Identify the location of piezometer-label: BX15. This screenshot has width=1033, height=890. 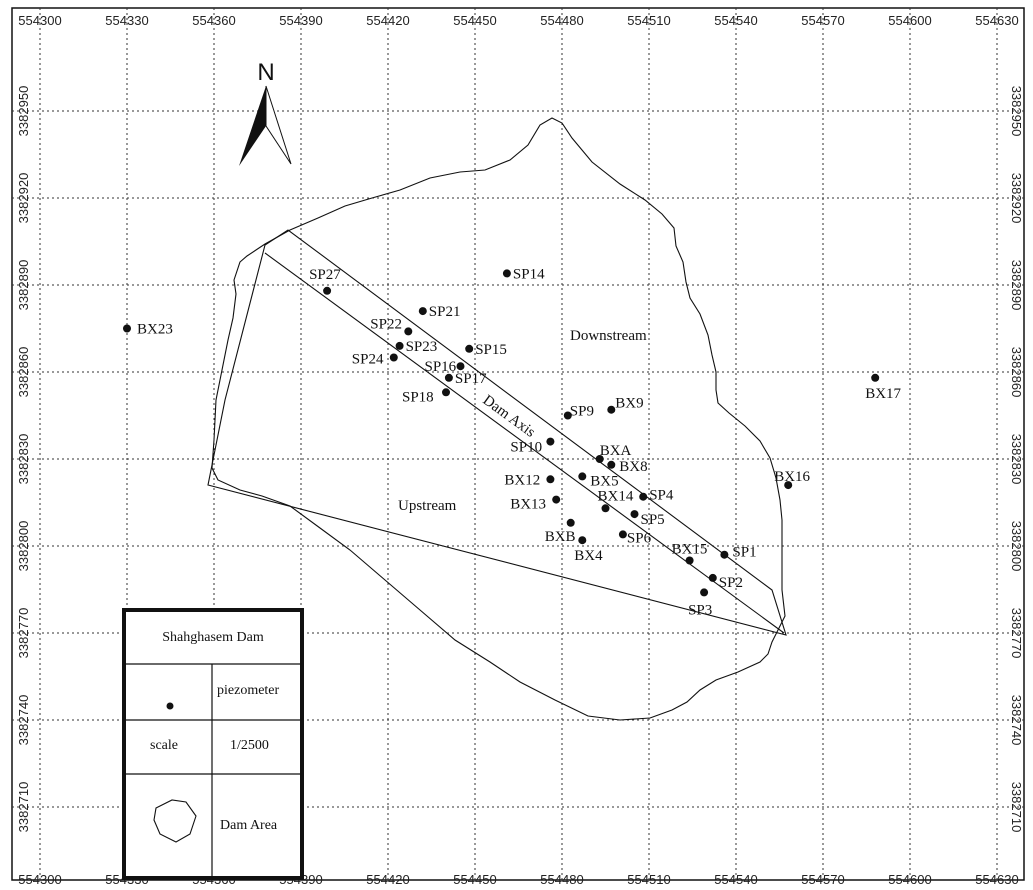
(690, 550).